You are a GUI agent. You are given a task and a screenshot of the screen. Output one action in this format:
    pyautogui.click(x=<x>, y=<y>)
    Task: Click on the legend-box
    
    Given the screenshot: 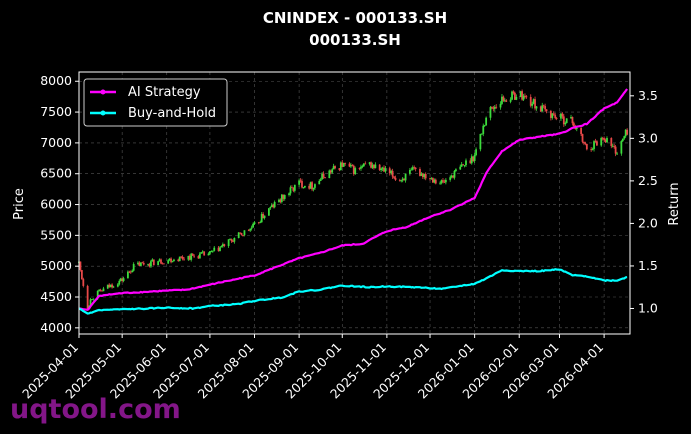 What is the action you would take?
    pyautogui.click(x=155, y=102)
    